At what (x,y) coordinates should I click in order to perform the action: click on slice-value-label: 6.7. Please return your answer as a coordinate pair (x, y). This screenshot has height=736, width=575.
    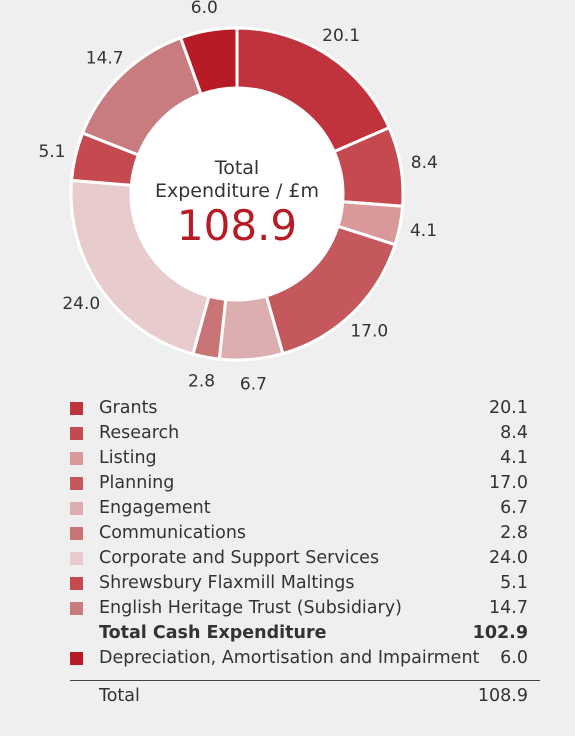
    Looking at the image, I should click on (253, 384).